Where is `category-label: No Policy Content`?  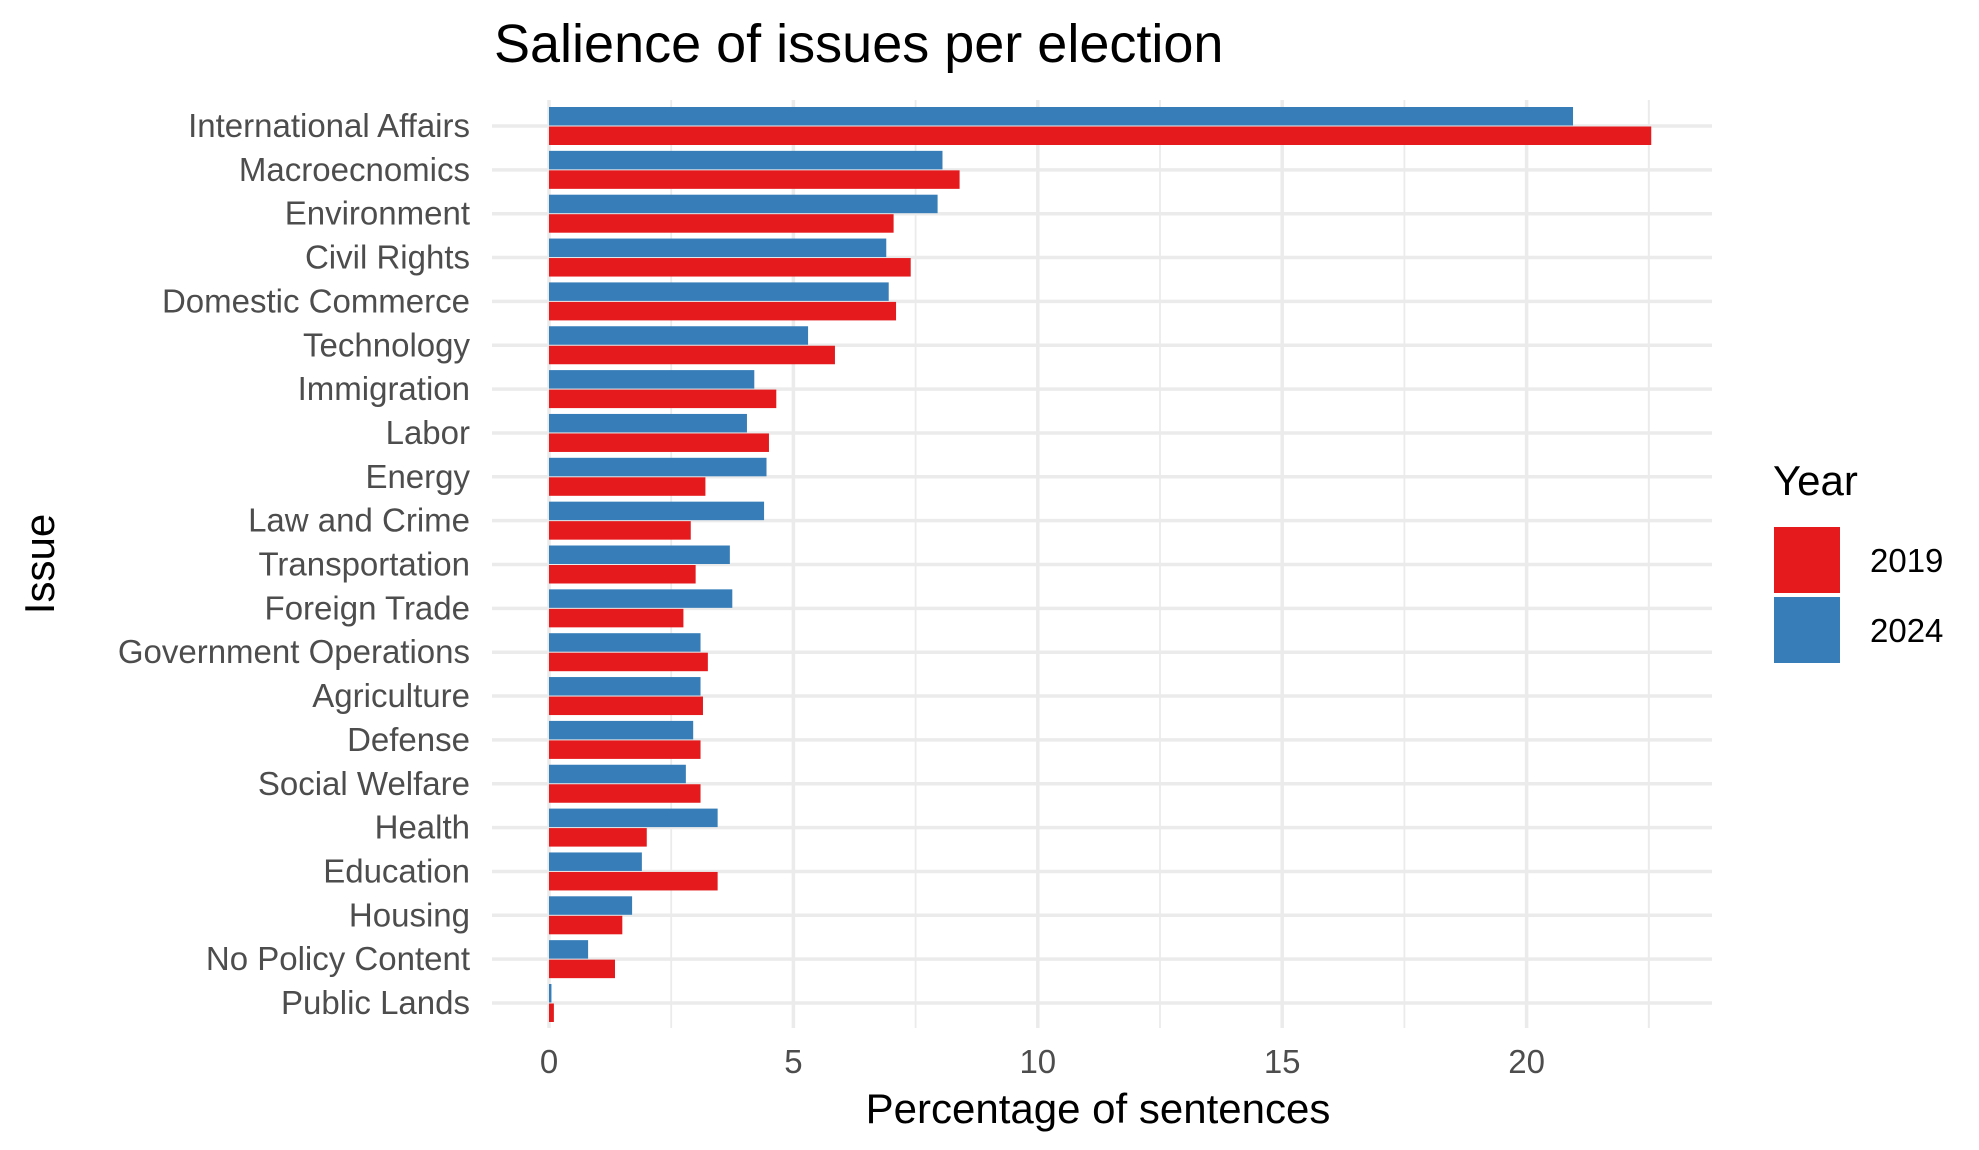 category-label: No Policy Content is located at coordinates (338, 958).